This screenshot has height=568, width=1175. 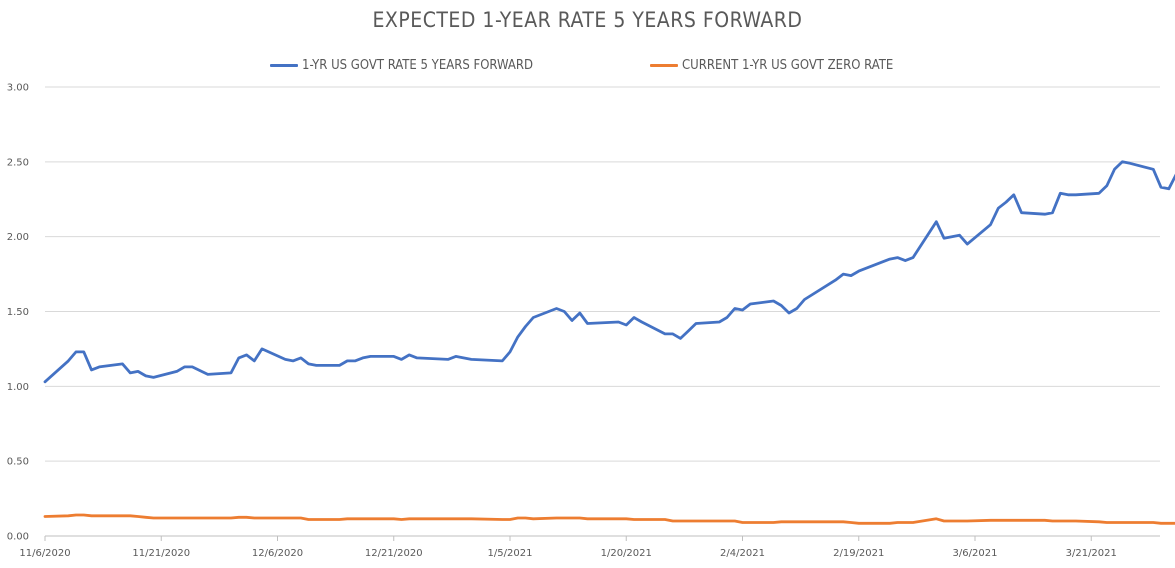 What do you see at coordinates (742, 553) in the screenshot?
I see `x-tick-label: 2/4/2021` at bounding box center [742, 553].